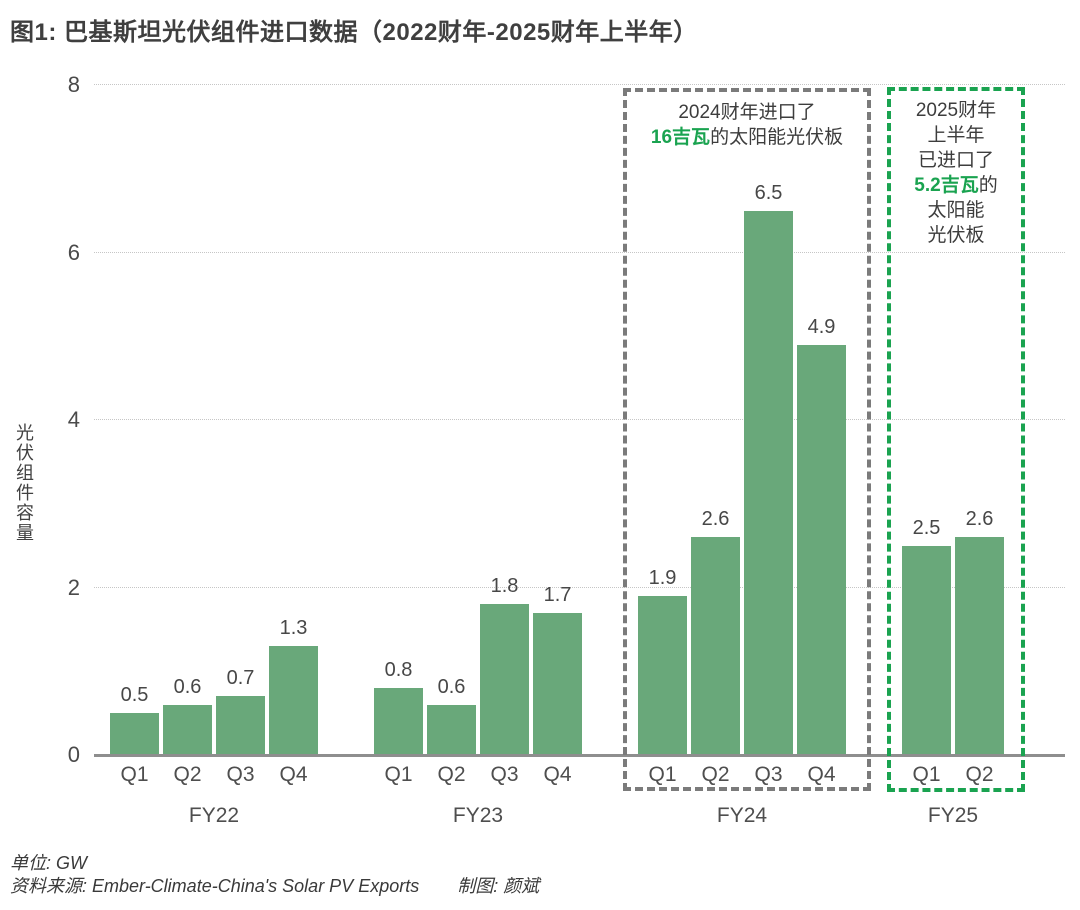 This screenshot has height=910, width=1080. I want to click on credit: 制图: 颜斌, so click(498, 886).